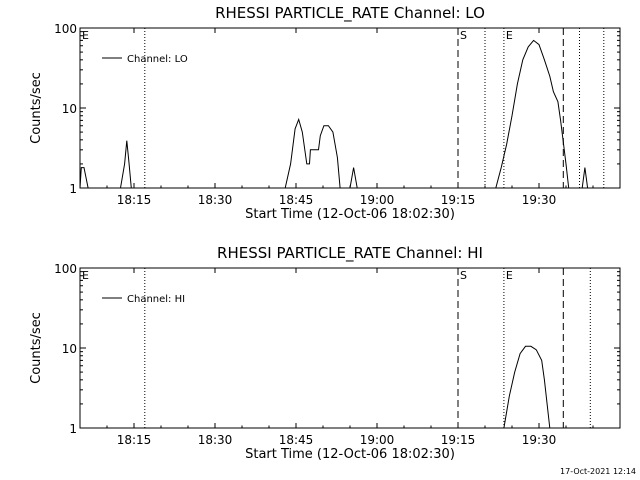 This screenshot has width=640, height=480. Describe the element at coordinates (539, 200) in the screenshot. I see `panel1-x-tick-label: 19:30` at that location.